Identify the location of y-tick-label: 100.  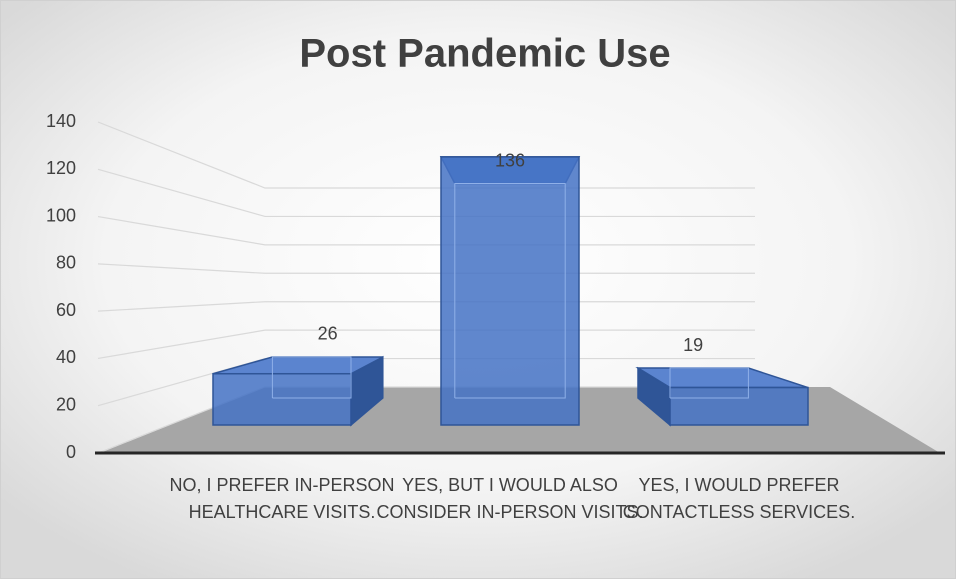
(61, 215).